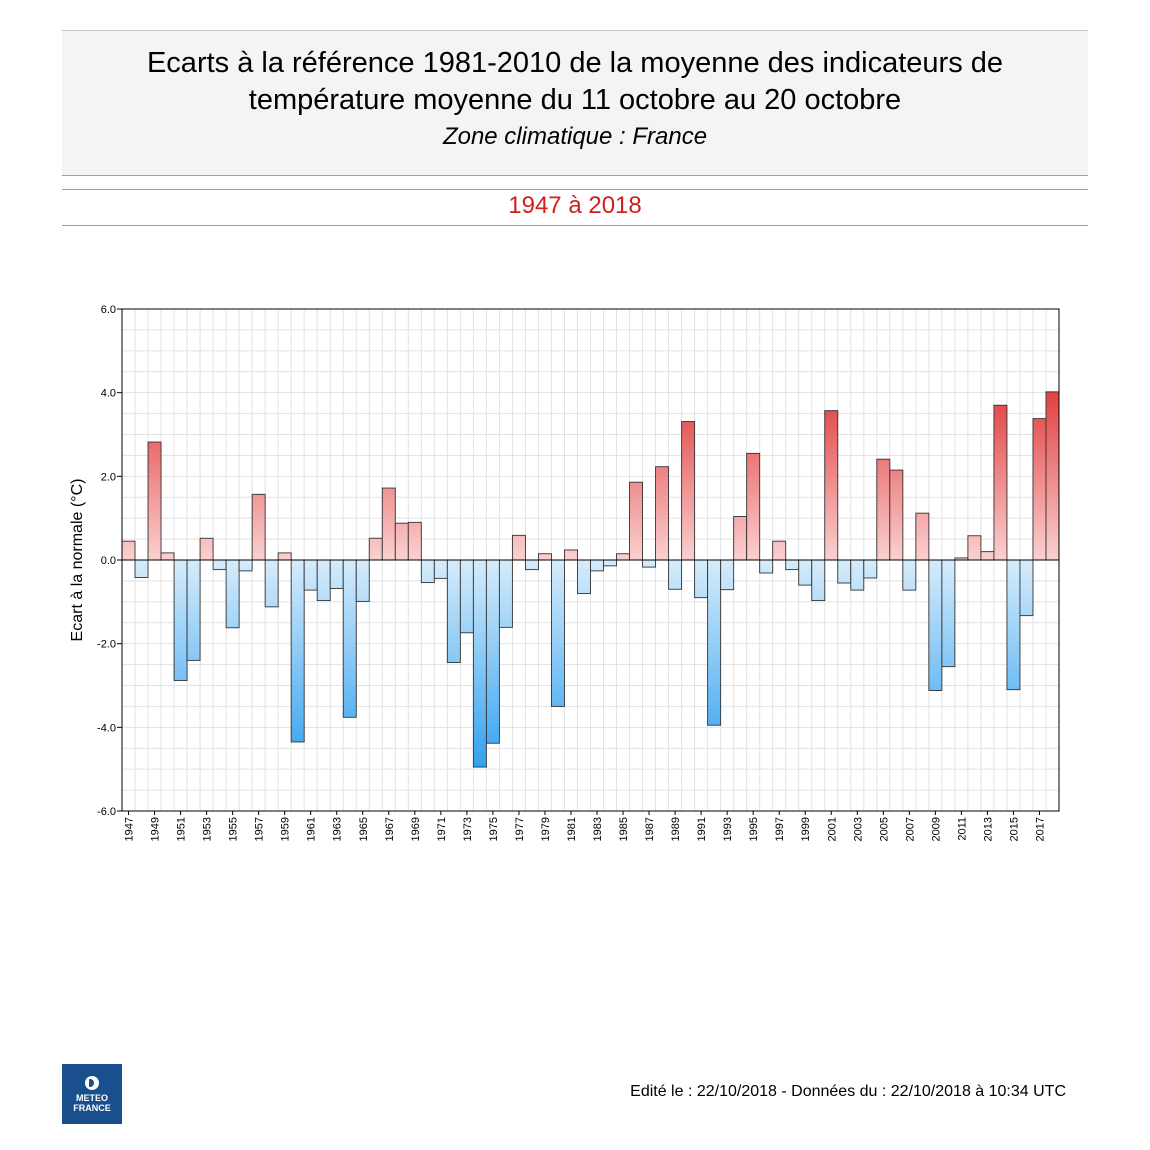  Describe the element at coordinates (156, 829) in the screenshot. I see `x-tick-label: 1949` at that location.